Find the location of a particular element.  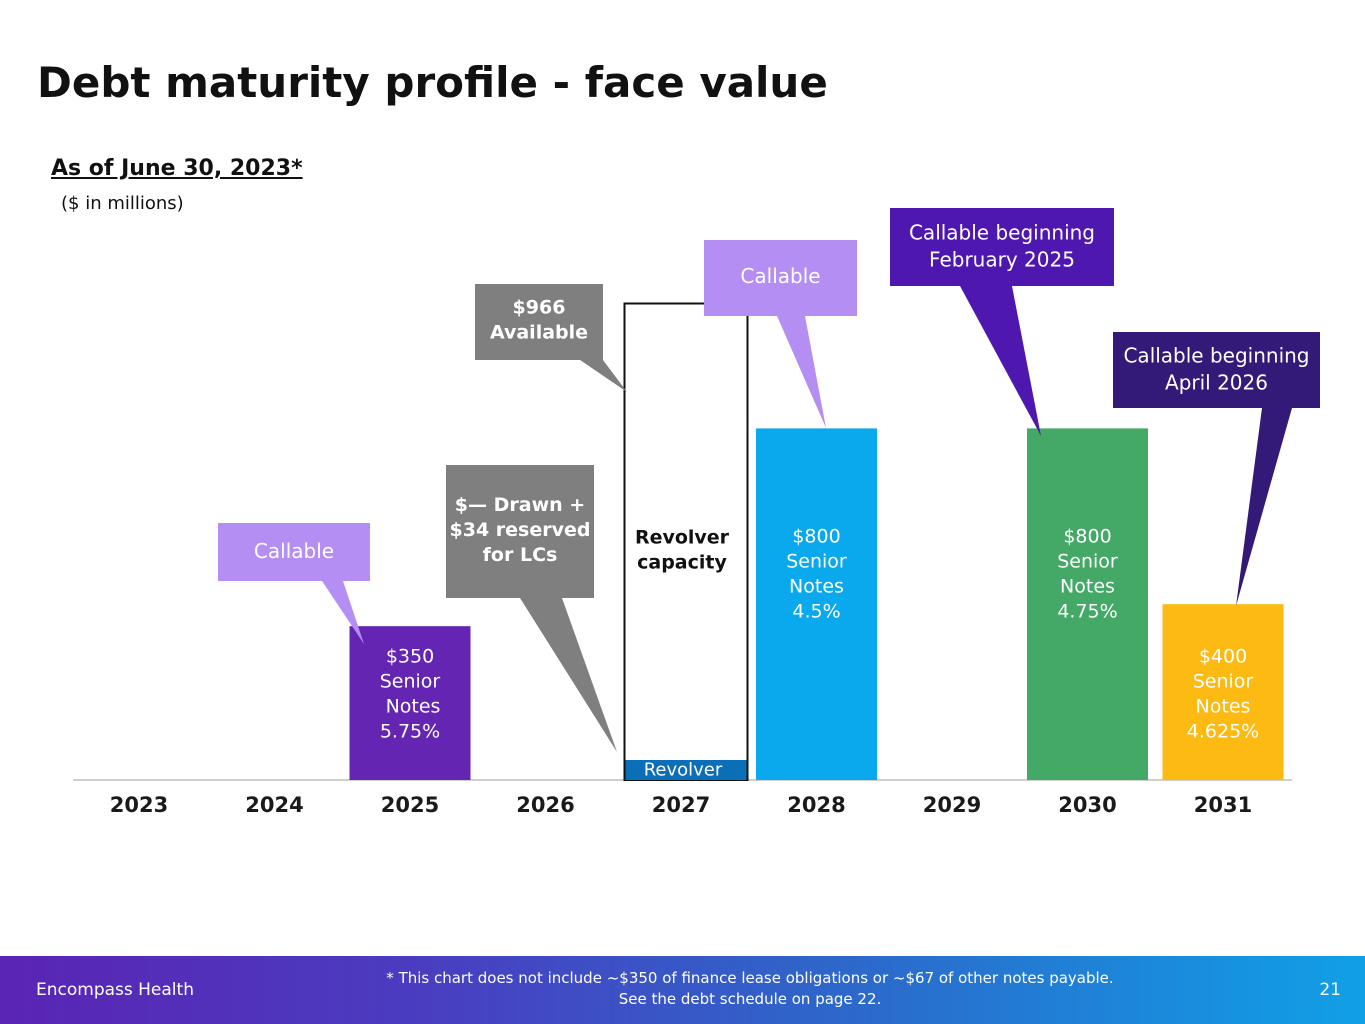

tick-label-2028: 2028 is located at coordinates (816, 805).